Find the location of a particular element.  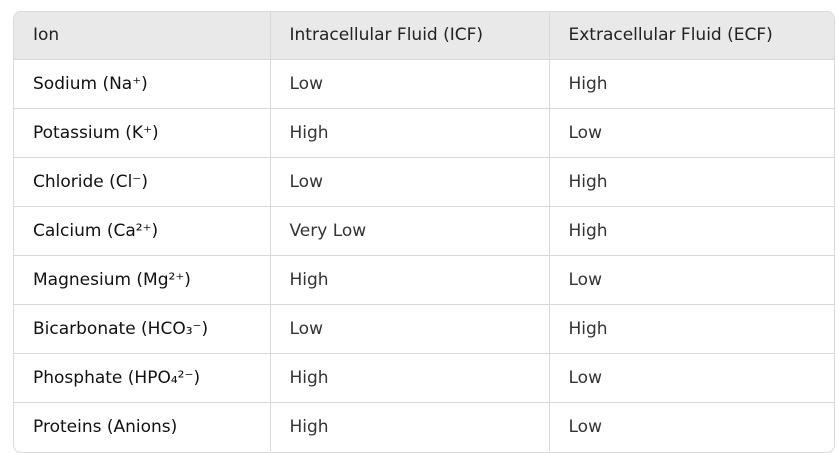

icf-cell: Very Low is located at coordinates (410, 231).